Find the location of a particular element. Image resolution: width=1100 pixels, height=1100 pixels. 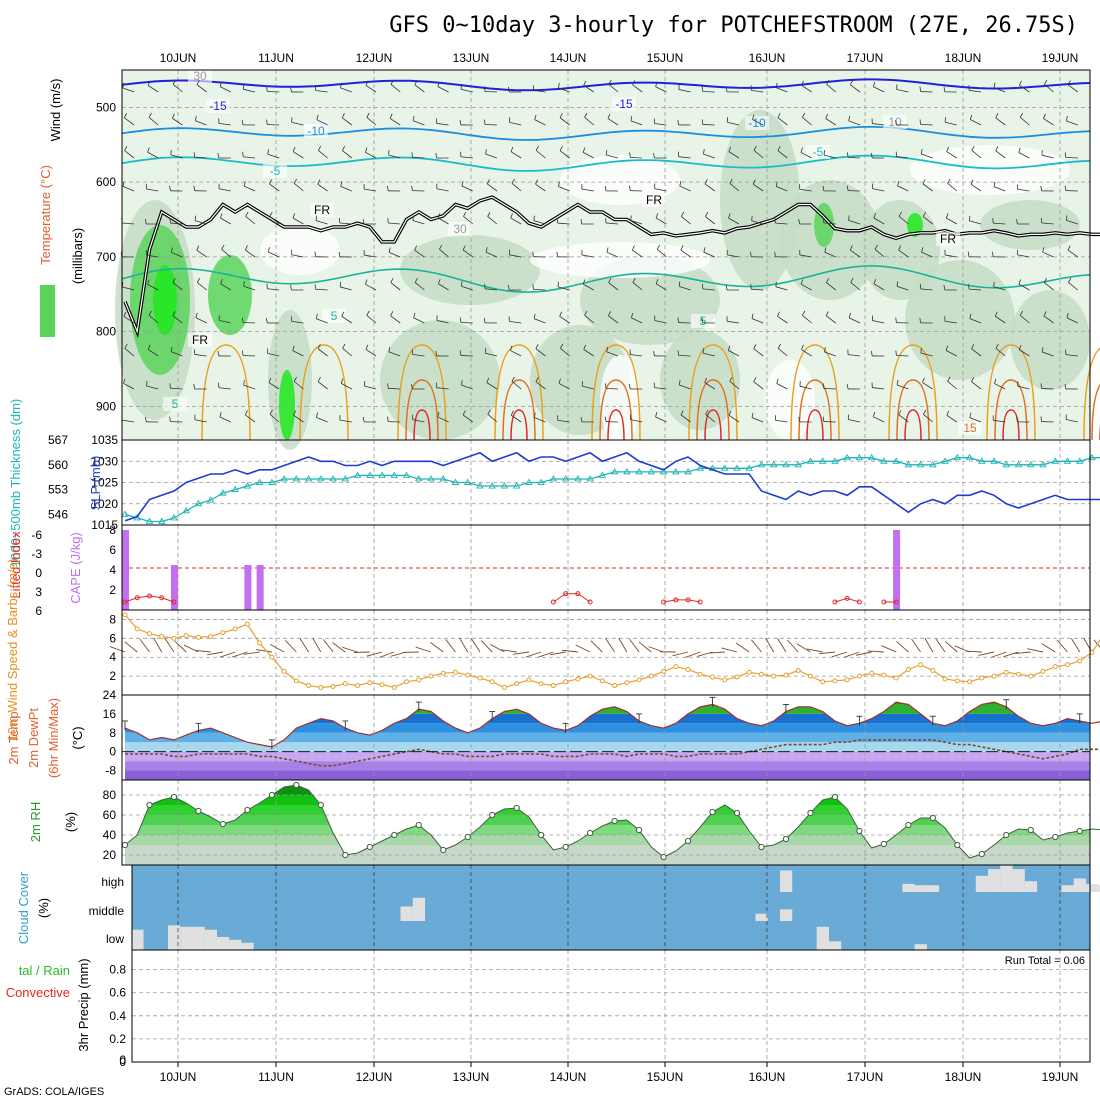

temp-band is located at coordinates (607, 775).